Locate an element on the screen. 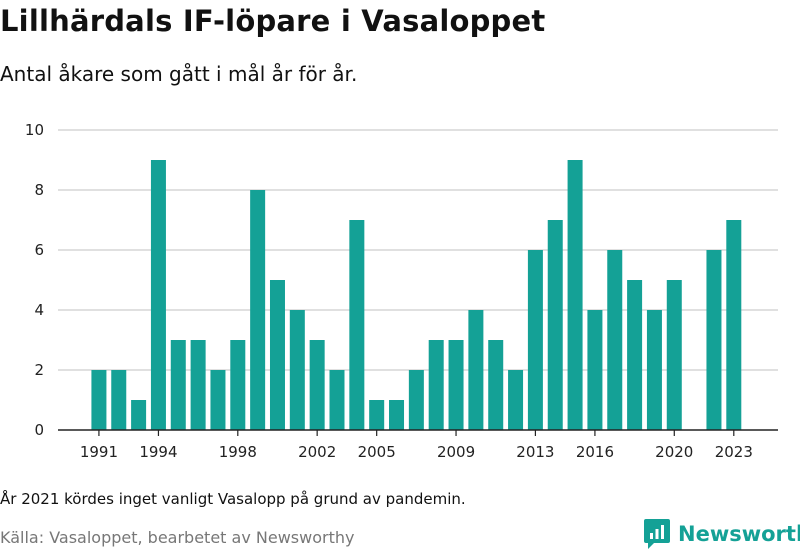 Image resolution: width=800 pixels, height=550 pixels. y-axis-ticks: 0 2 4 6 8 10 is located at coordinates (34, 280).